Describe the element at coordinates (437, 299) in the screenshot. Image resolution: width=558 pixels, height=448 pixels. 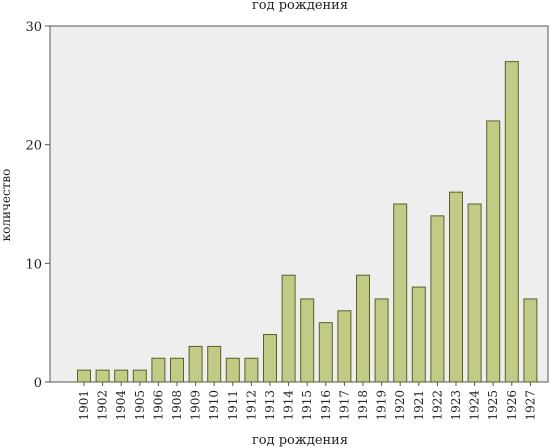
I see `bar-1922` at that location.